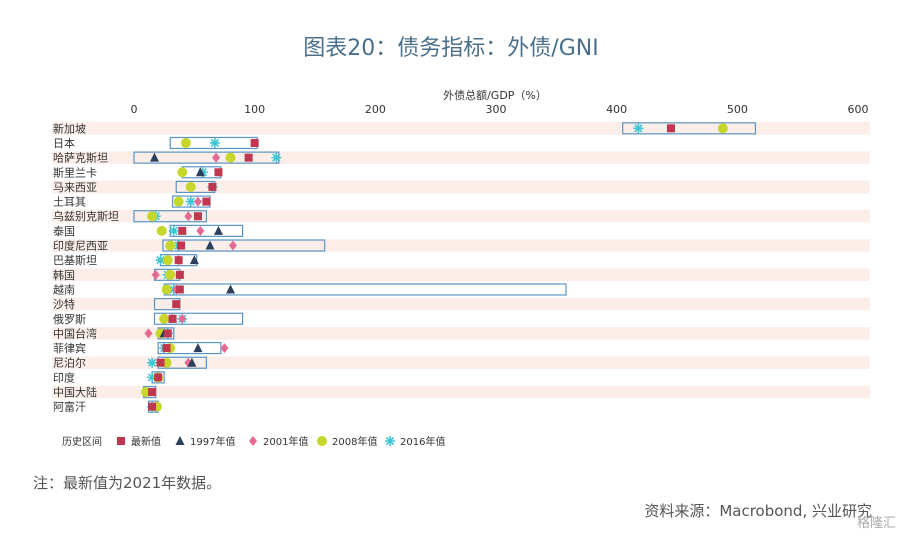 This screenshot has width=902, height=538. Describe the element at coordinates (212, 441) in the screenshot. I see `legend-label: 1997年值` at that location.